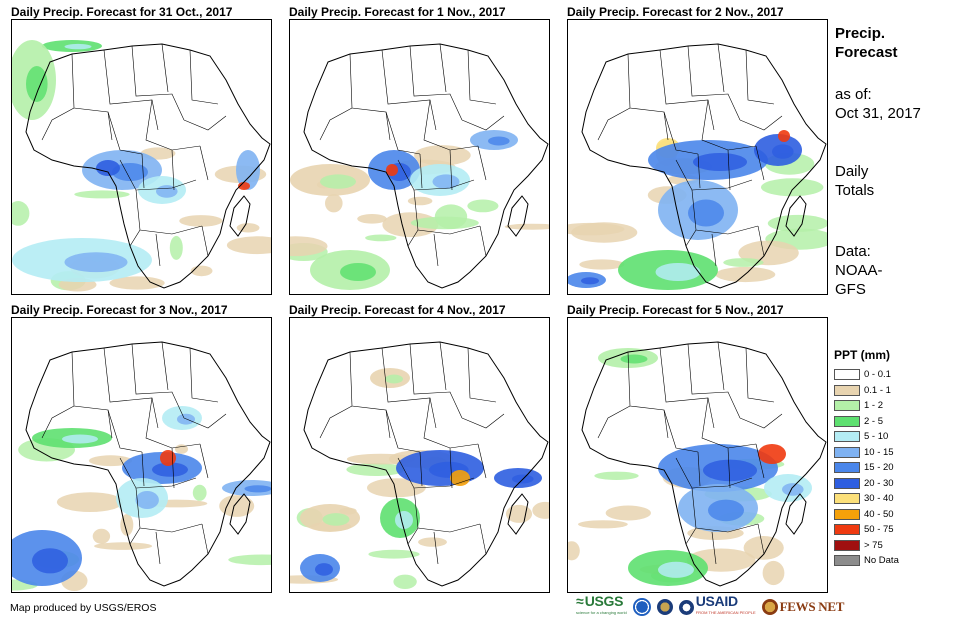  I want to click on map-credit: Map produced by USGS/EROS, so click(83, 608).